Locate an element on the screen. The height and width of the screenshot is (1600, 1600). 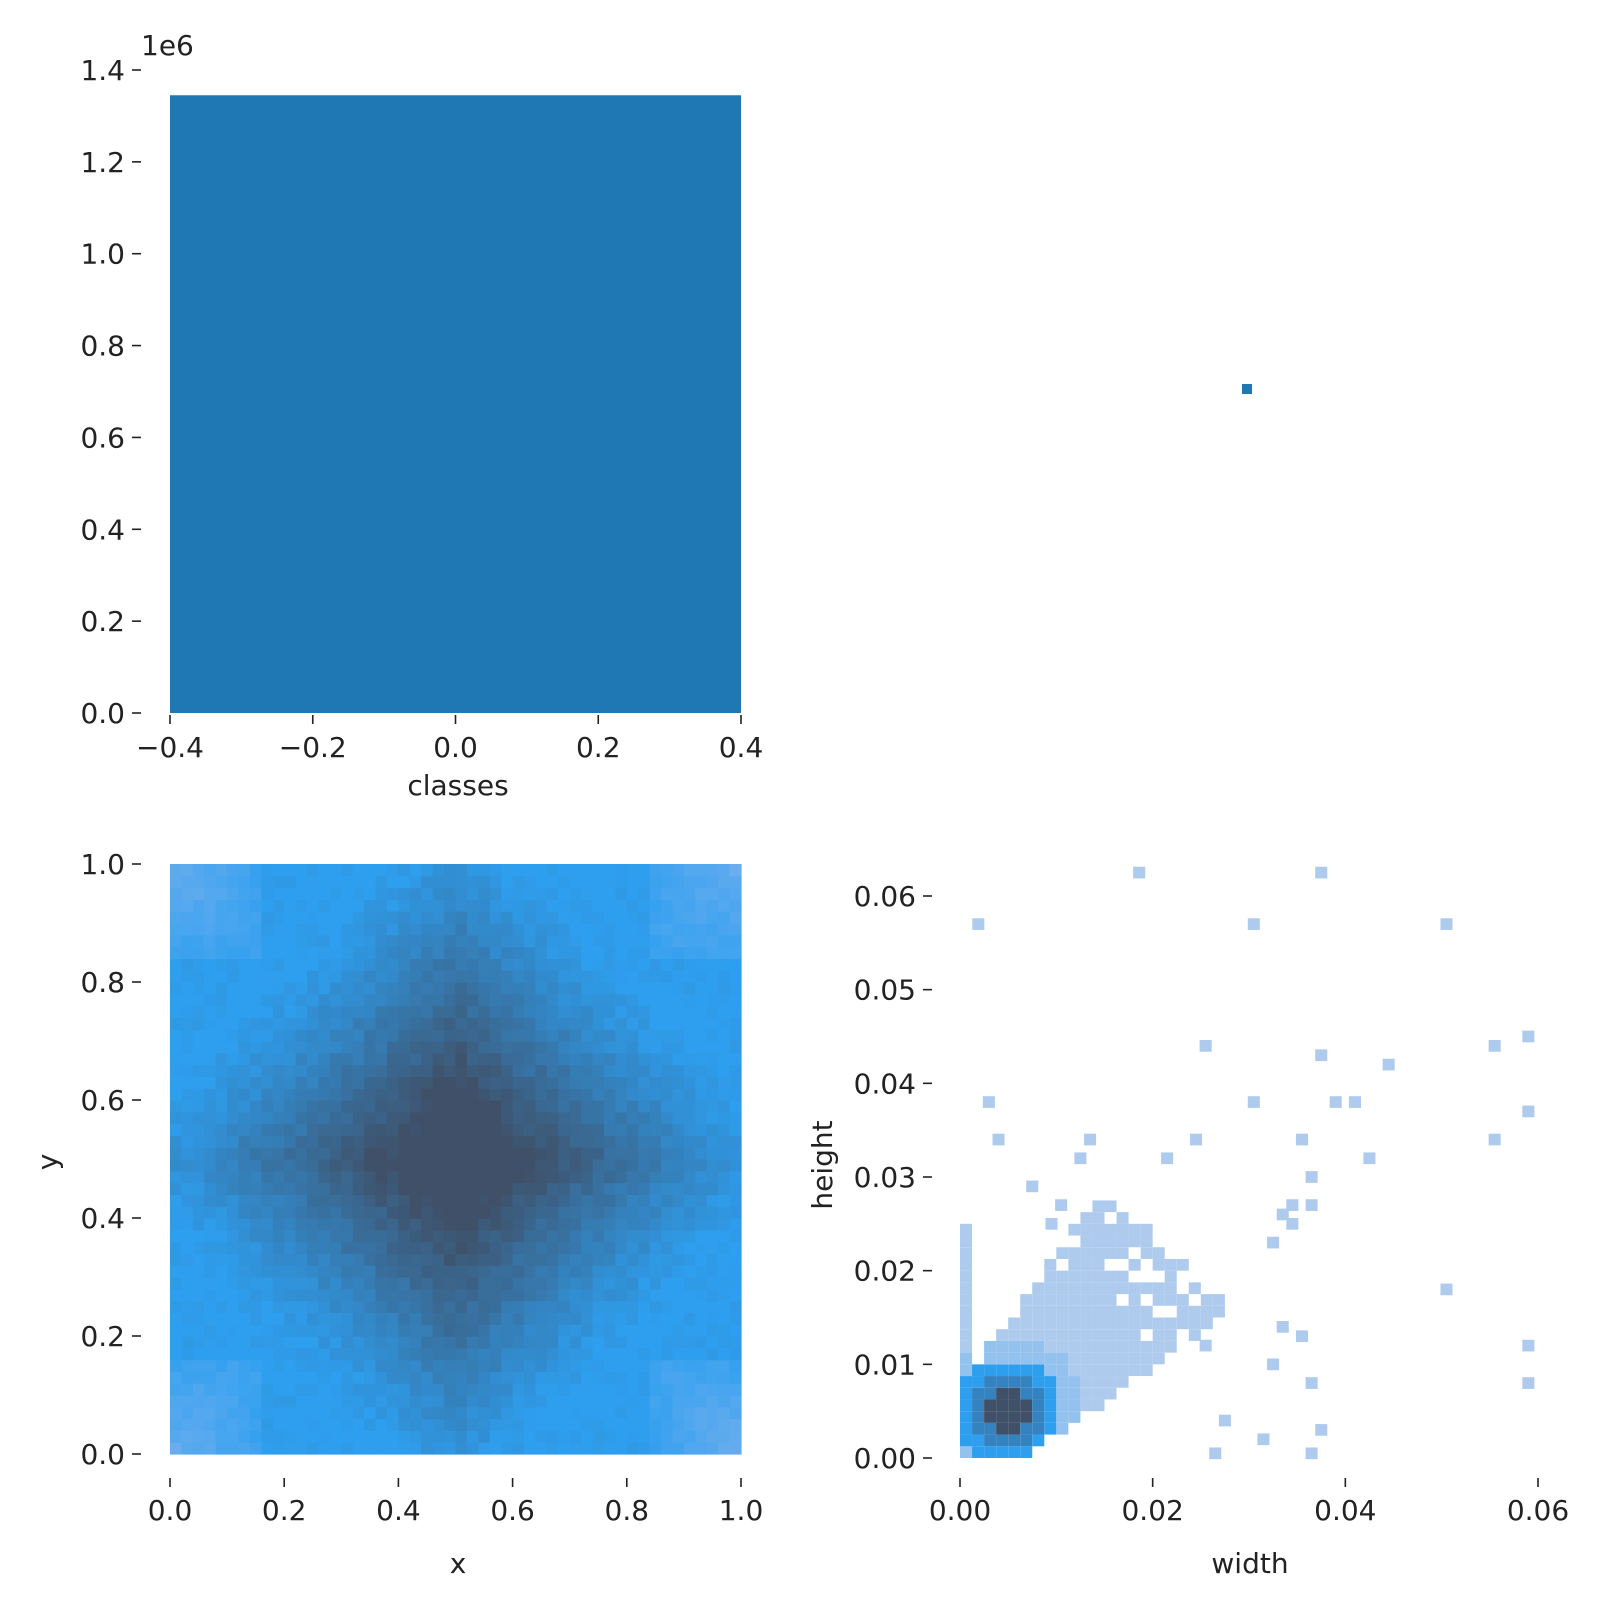
y-axis-label-height: height is located at coordinates (822, 1164).